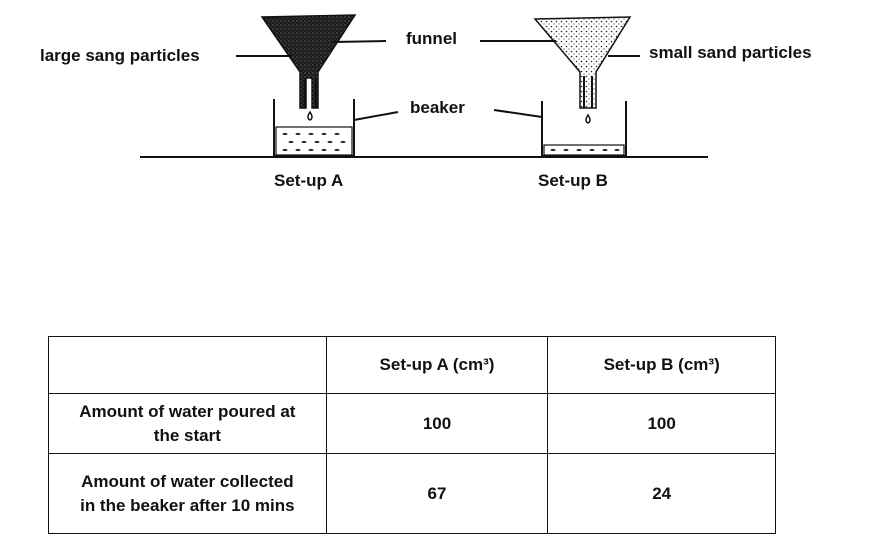 This screenshot has height=555, width=875. I want to click on label-beaker: beaker, so click(437, 107).